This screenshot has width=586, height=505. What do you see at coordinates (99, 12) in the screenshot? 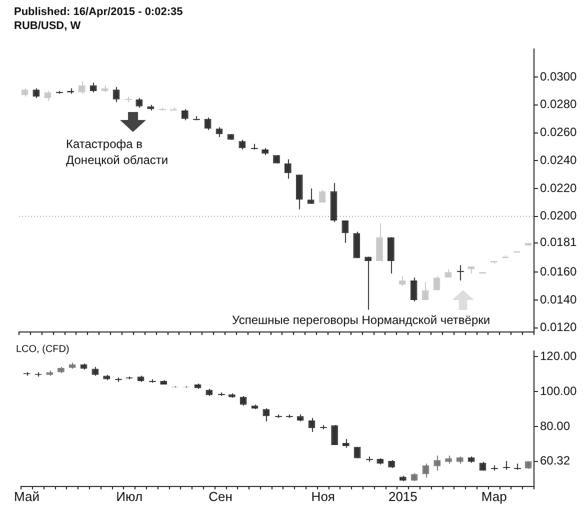
I see `text: Published: 16/Apr/2015 - 0:02:35` at bounding box center [99, 12].